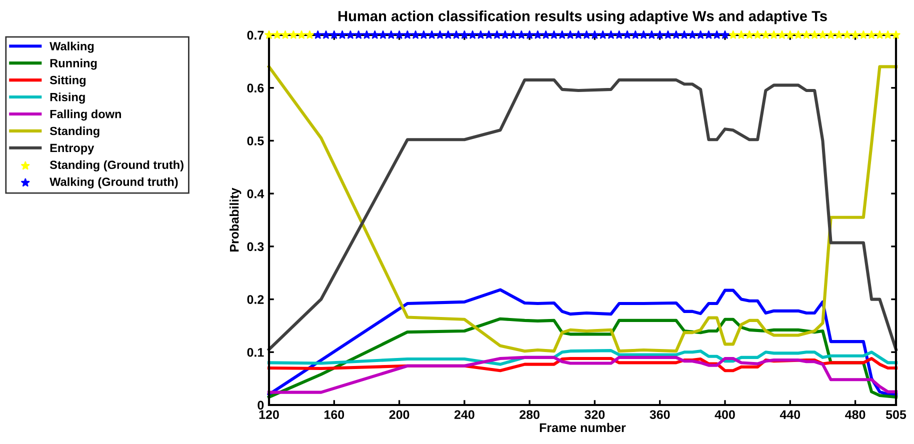  I want to click on x-tick-label: 120, so click(269, 415).